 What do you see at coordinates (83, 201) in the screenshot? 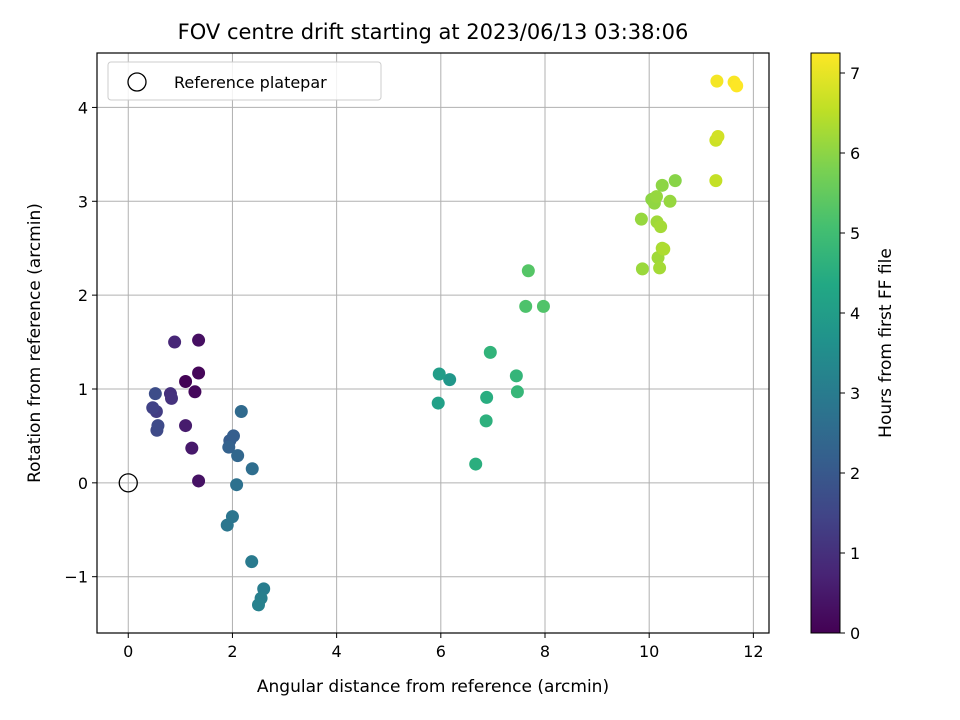
I see `y-tick-label: 3` at bounding box center [83, 201].